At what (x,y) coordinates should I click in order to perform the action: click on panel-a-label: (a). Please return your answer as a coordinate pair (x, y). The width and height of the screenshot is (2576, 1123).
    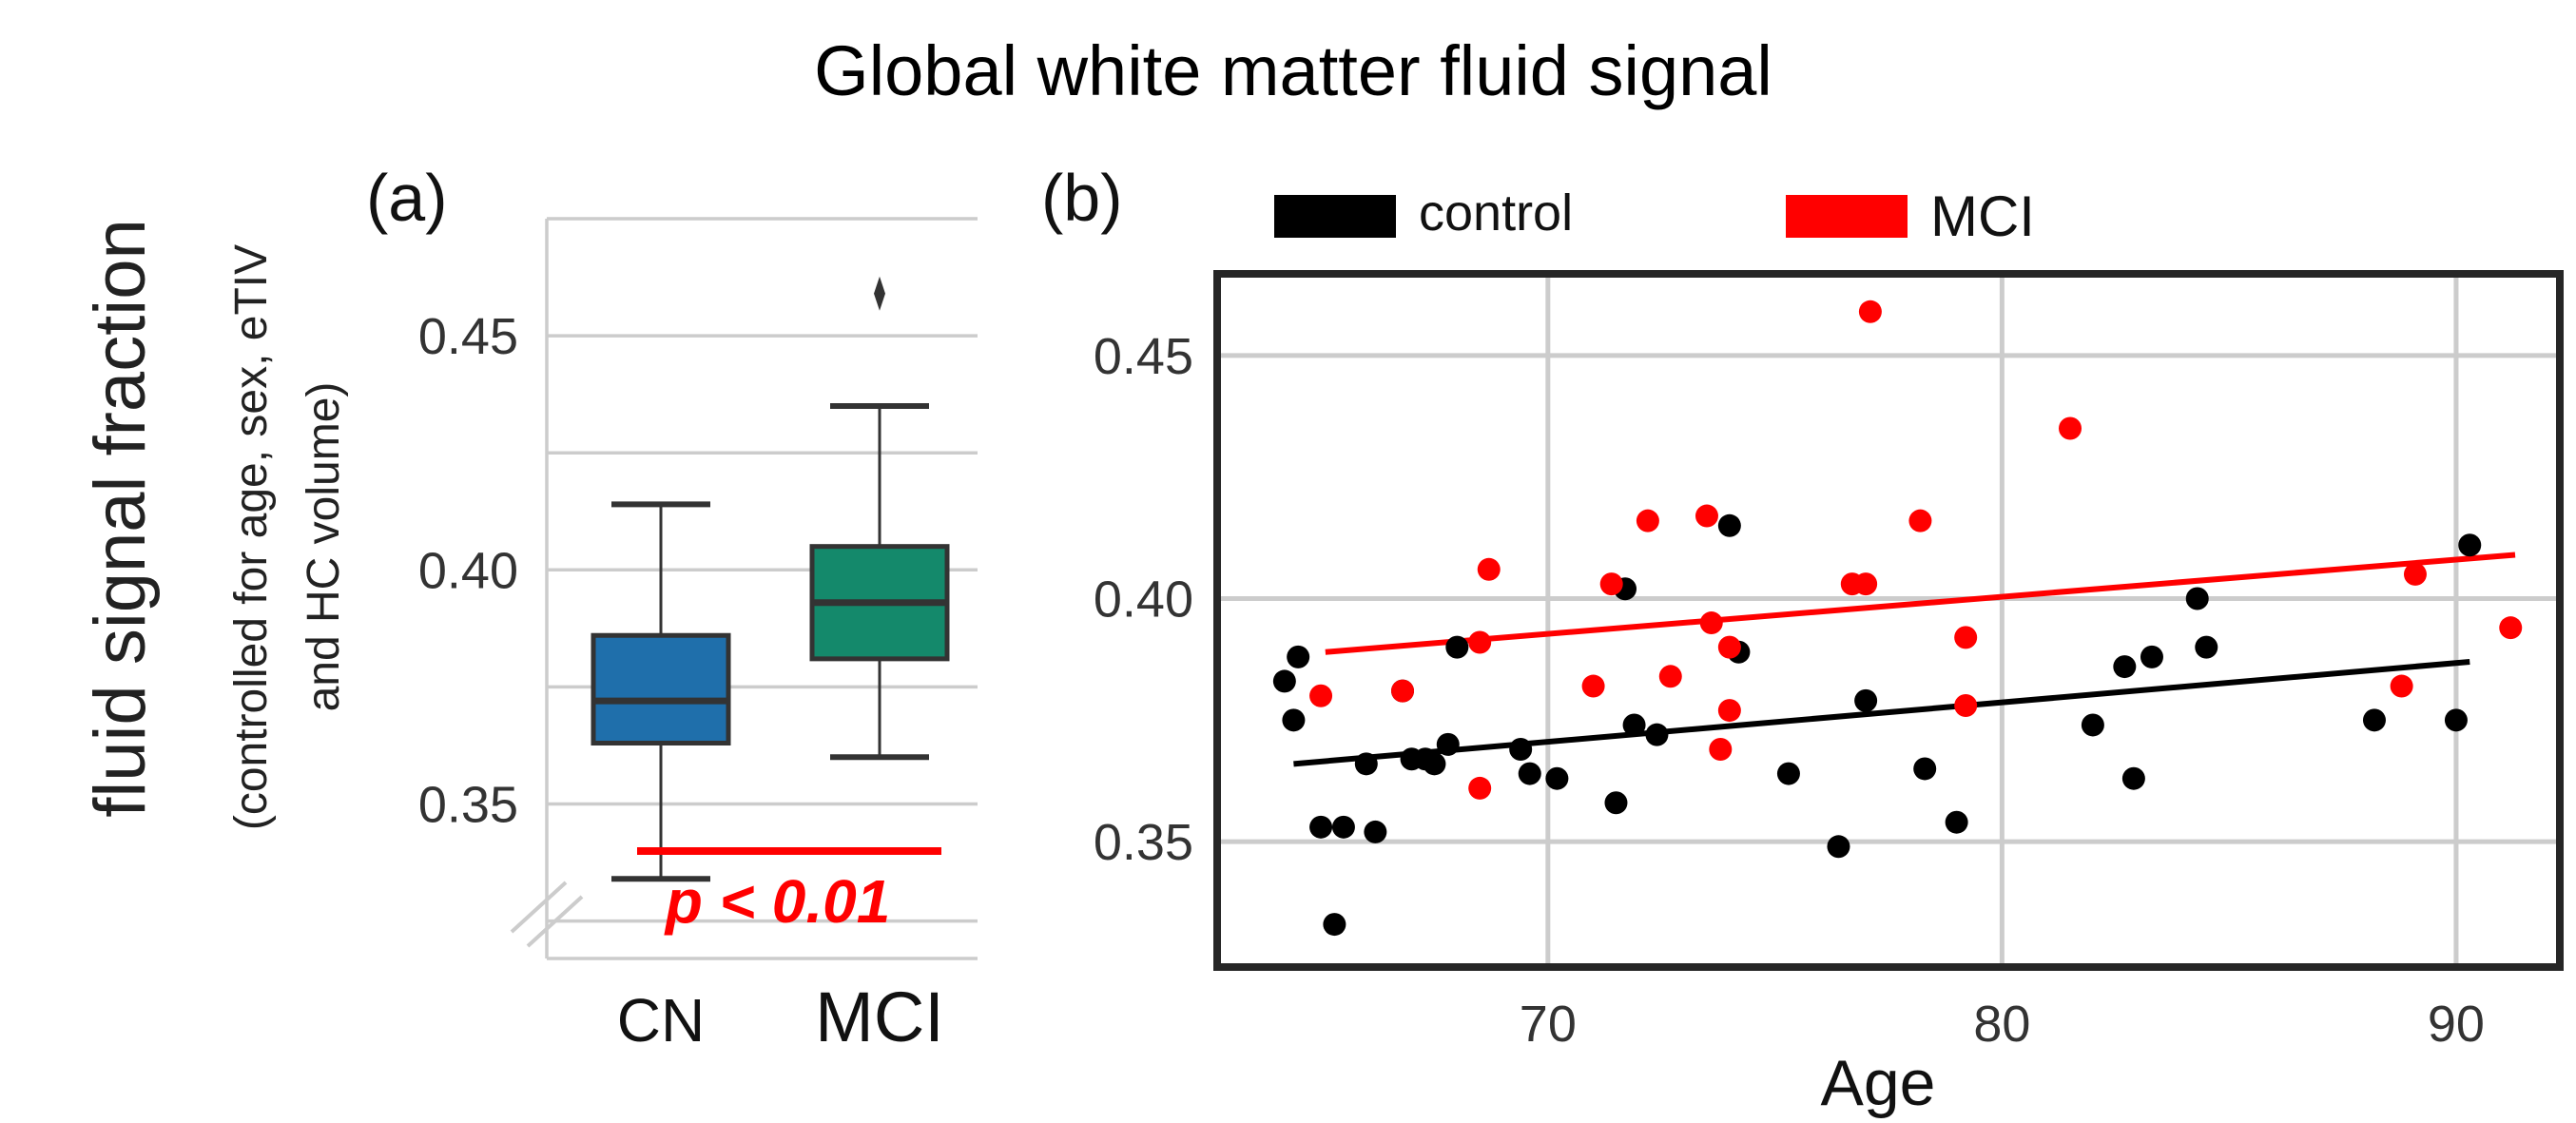
    Looking at the image, I should click on (407, 198).